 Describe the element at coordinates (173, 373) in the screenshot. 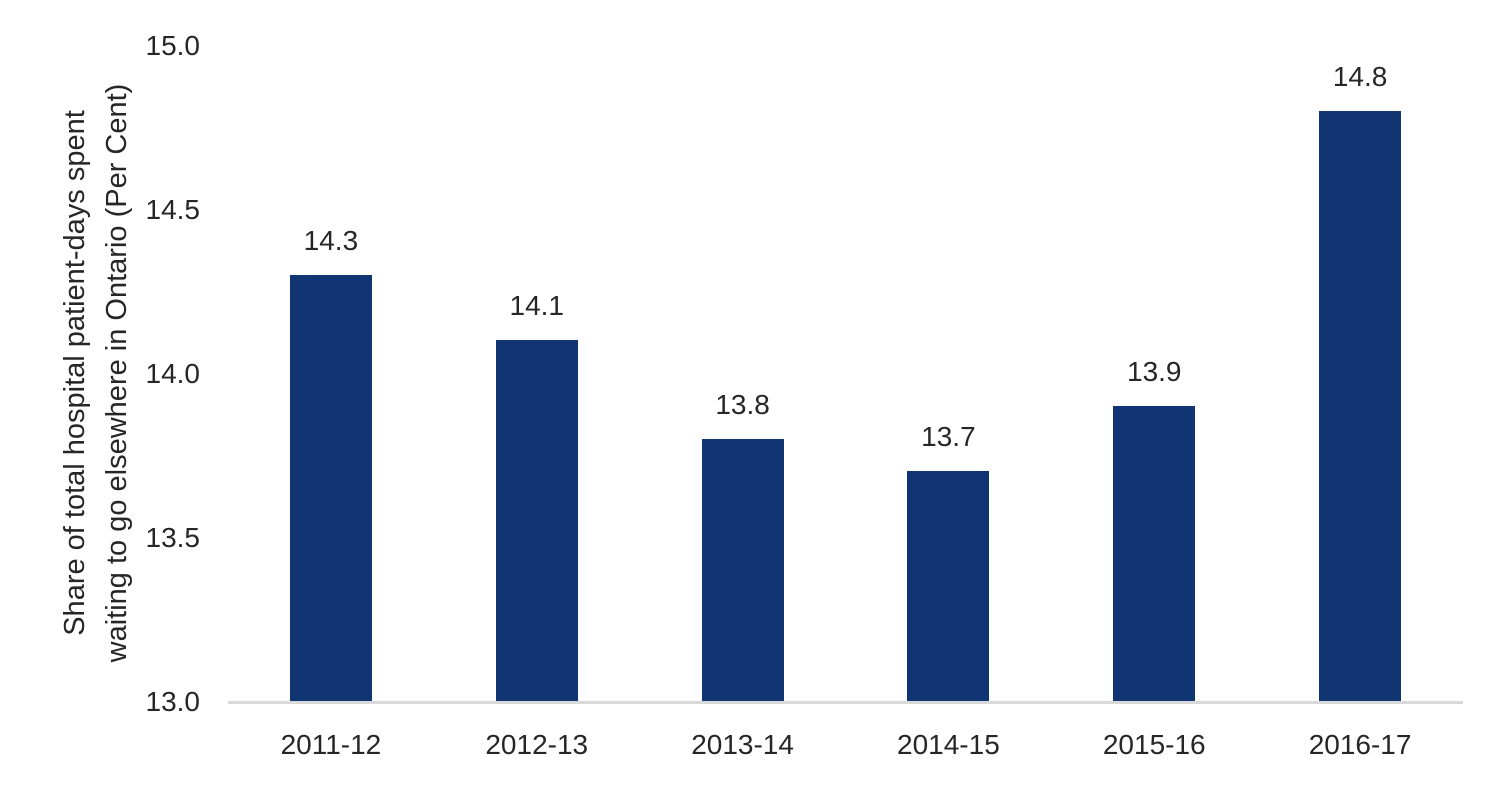

I see `y-tick-label: 14.0` at that location.